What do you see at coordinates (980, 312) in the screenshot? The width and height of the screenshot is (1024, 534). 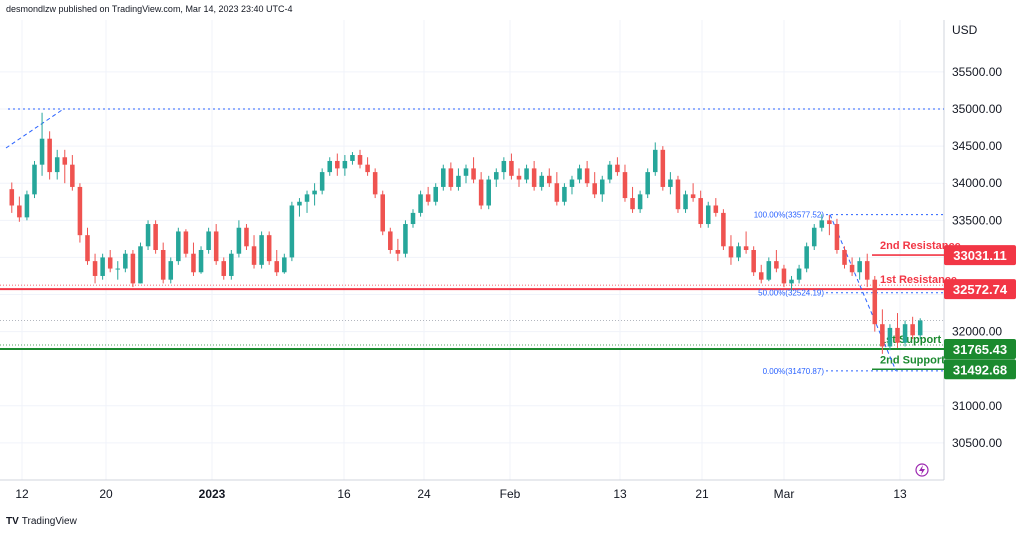 I see `level-price-tags: 33031.11 32572.74 31765.43 31492.68` at bounding box center [980, 312].